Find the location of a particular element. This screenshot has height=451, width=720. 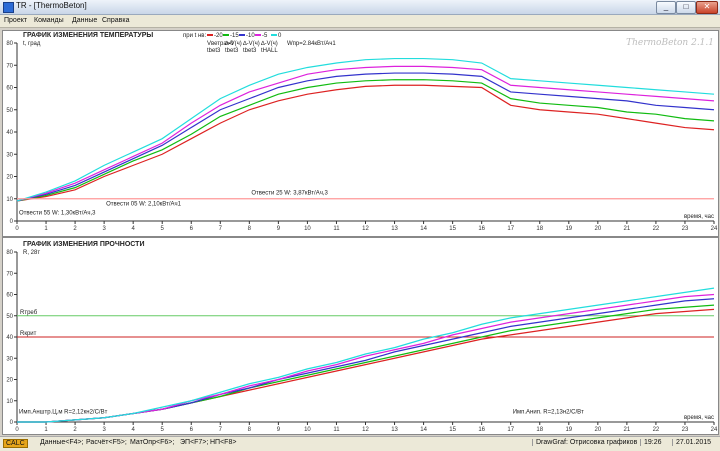

legend-extra-6: tbet3 is located at coordinates (232, 51).